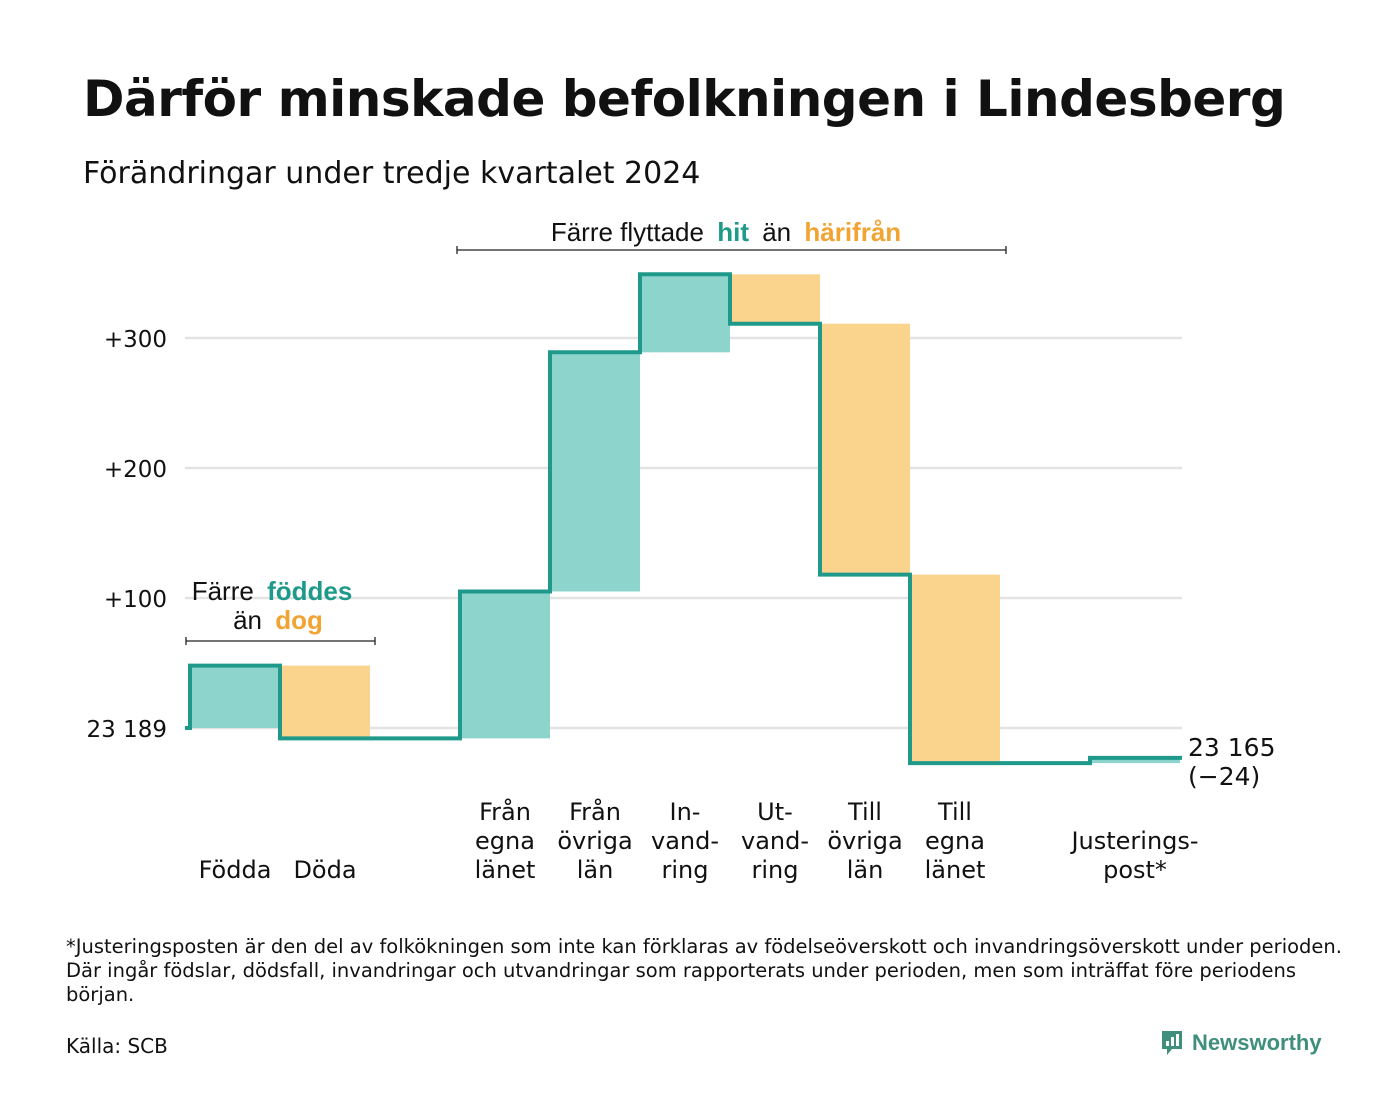  I want to click on end-value: 23 165, so click(1231, 747).